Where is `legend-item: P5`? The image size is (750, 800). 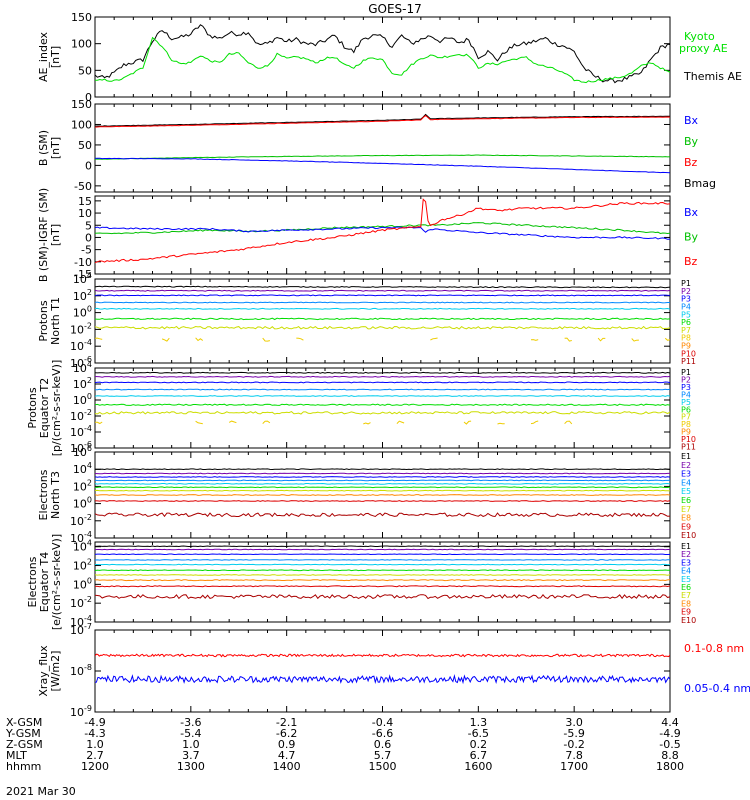
legend-item: P5 is located at coordinates (686, 402).